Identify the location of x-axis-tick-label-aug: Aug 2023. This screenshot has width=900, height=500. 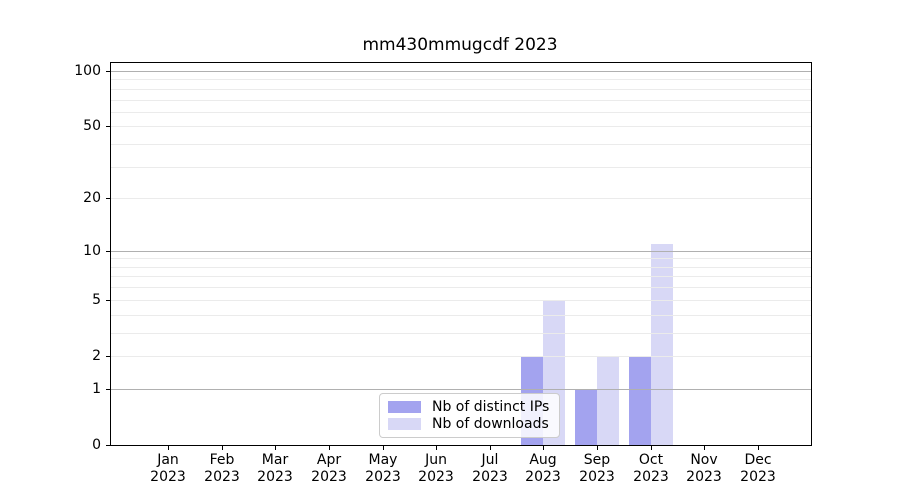
(543, 468).